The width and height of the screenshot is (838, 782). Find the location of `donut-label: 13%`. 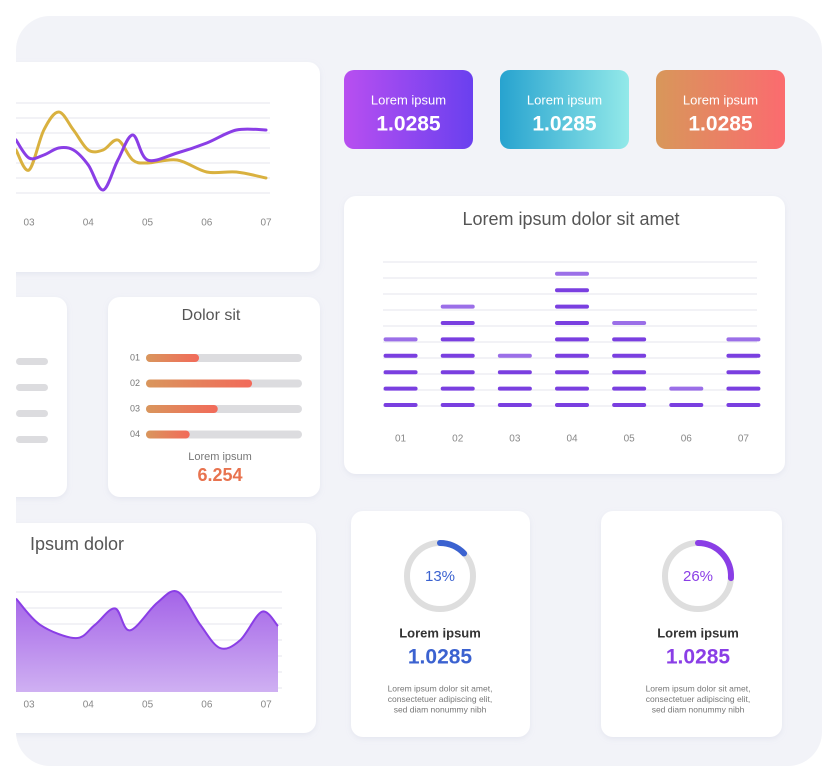

donut-label: 13% is located at coordinates (440, 576).